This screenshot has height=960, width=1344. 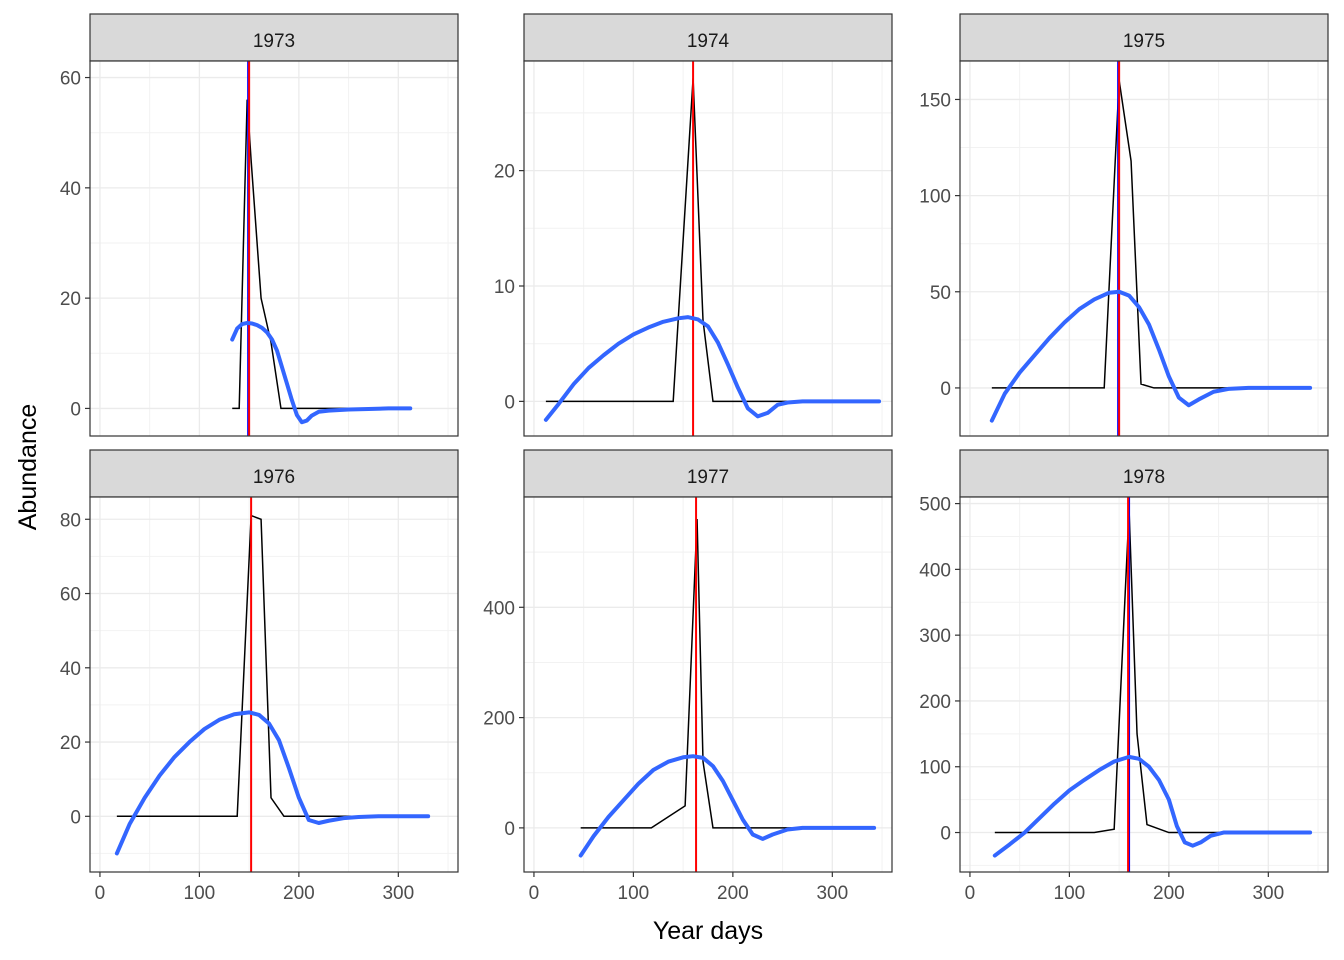 What do you see at coordinates (935, 636) in the screenshot?
I see `y-tick-label: 300` at bounding box center [935, 636].